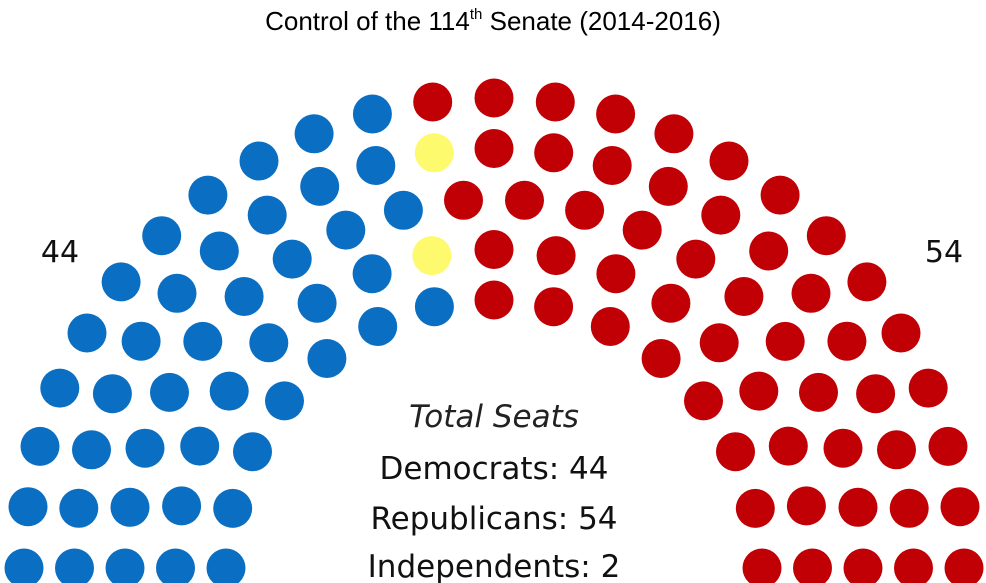 The height and width of the screenshot is (583, 986). What do you see at coordinates (601, 21) in the screenshot?
I see `chart-title-suffix: Senate (2014-2016)` at bounding box center [601, 21].